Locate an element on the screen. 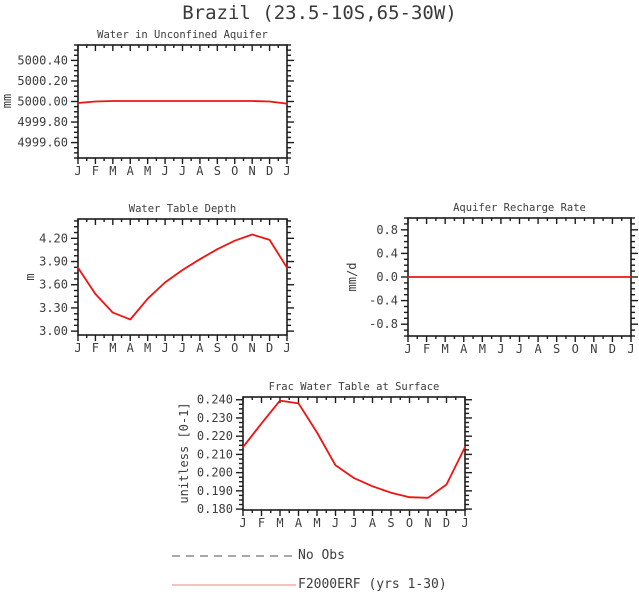 This screenshot has height=594, width=639. legend-entry-f2000erf: F2000ERF (yrs 1-30) is located at coordinates (309, 584).